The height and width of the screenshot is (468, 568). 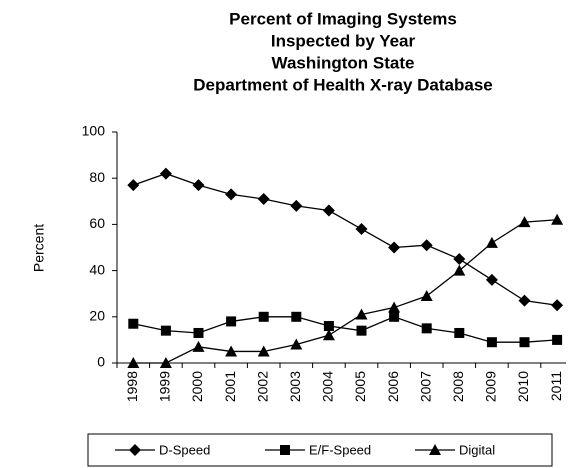 What do you see at coordinates (97, 177) in the screenshot?
I see `y-tick-label: 80` at bounding box center [97, 177].